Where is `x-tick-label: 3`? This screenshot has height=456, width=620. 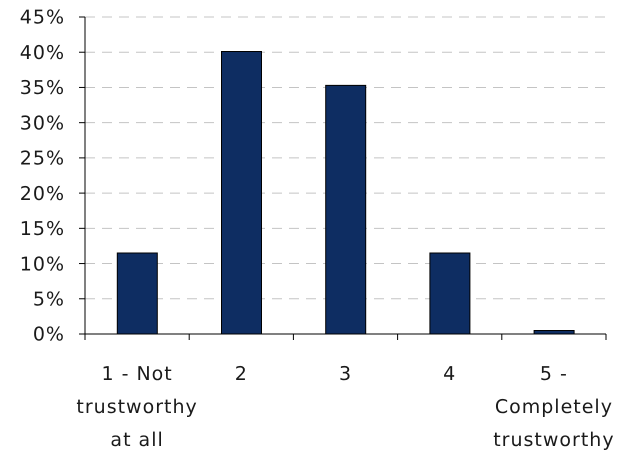 x-tick-label: 3 is located at coordinates (345, 374).